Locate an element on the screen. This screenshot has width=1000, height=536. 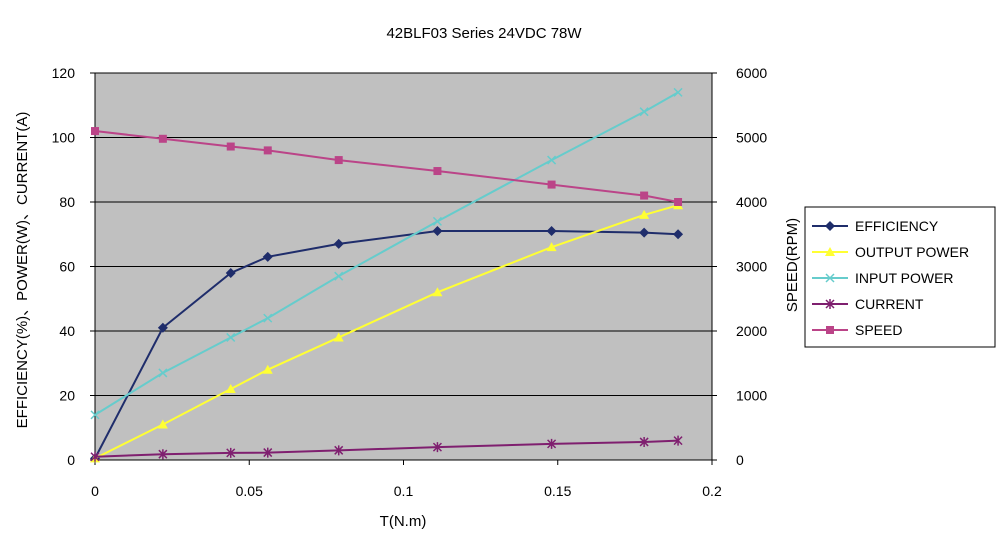
chart-title: 42BLF03 Series 24VDC 78W is located at coordinates (484, 33).